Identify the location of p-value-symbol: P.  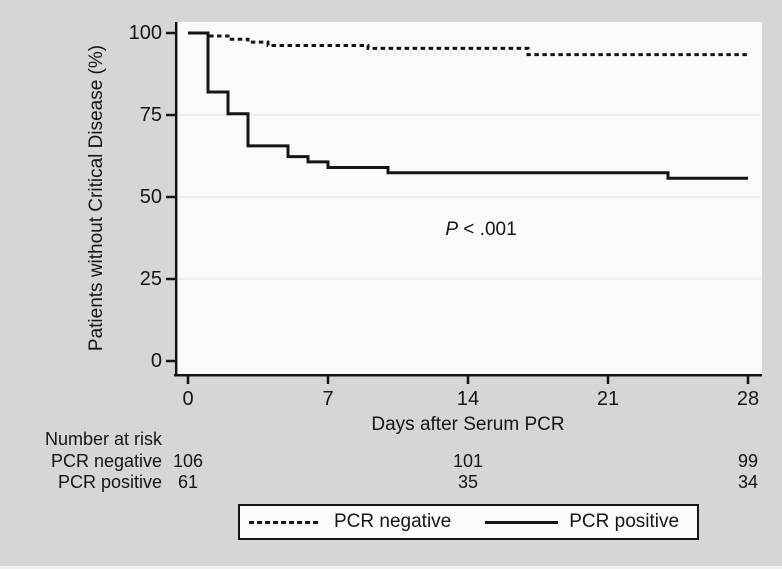
(452, 229).